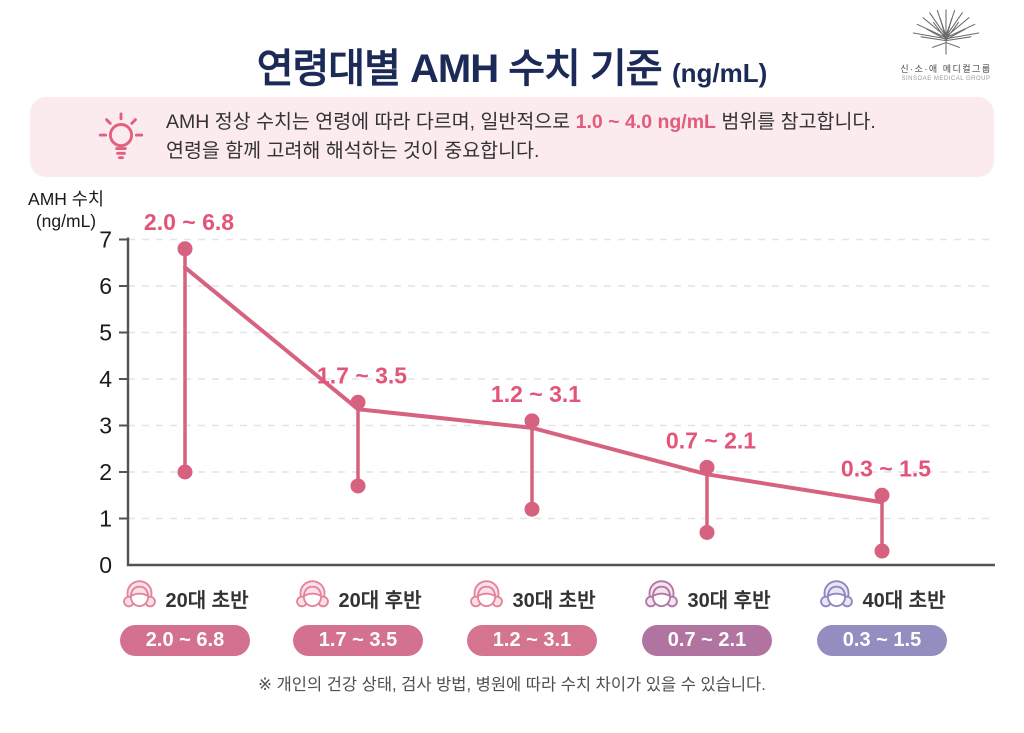 The width and height of the screenshot is (1024, 733). What do you see at coordinates (719, 73) in the screenshot?
I see `title-unit: (ng/mL)` at bounding box center [719, 73].